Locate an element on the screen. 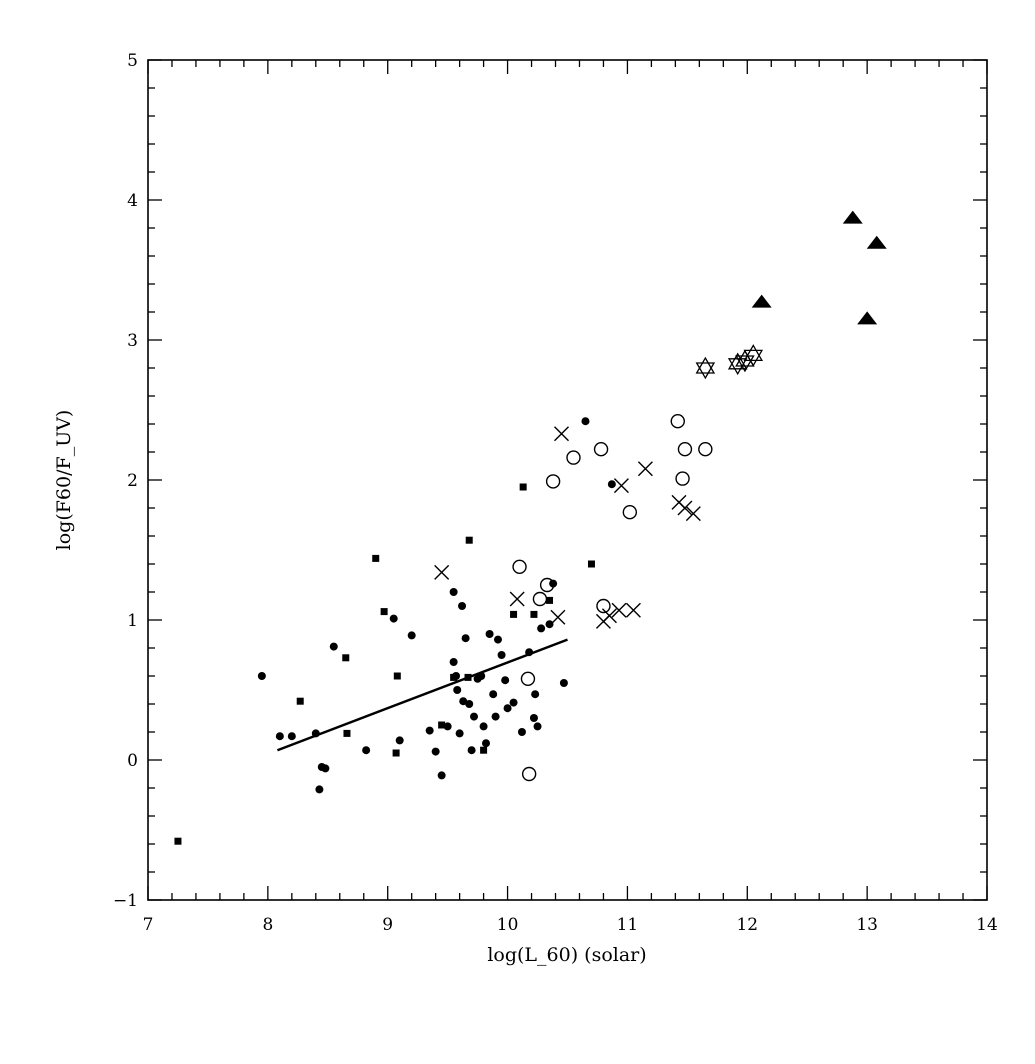  x-tick-label: 14 is located at coordinates (987, 925).